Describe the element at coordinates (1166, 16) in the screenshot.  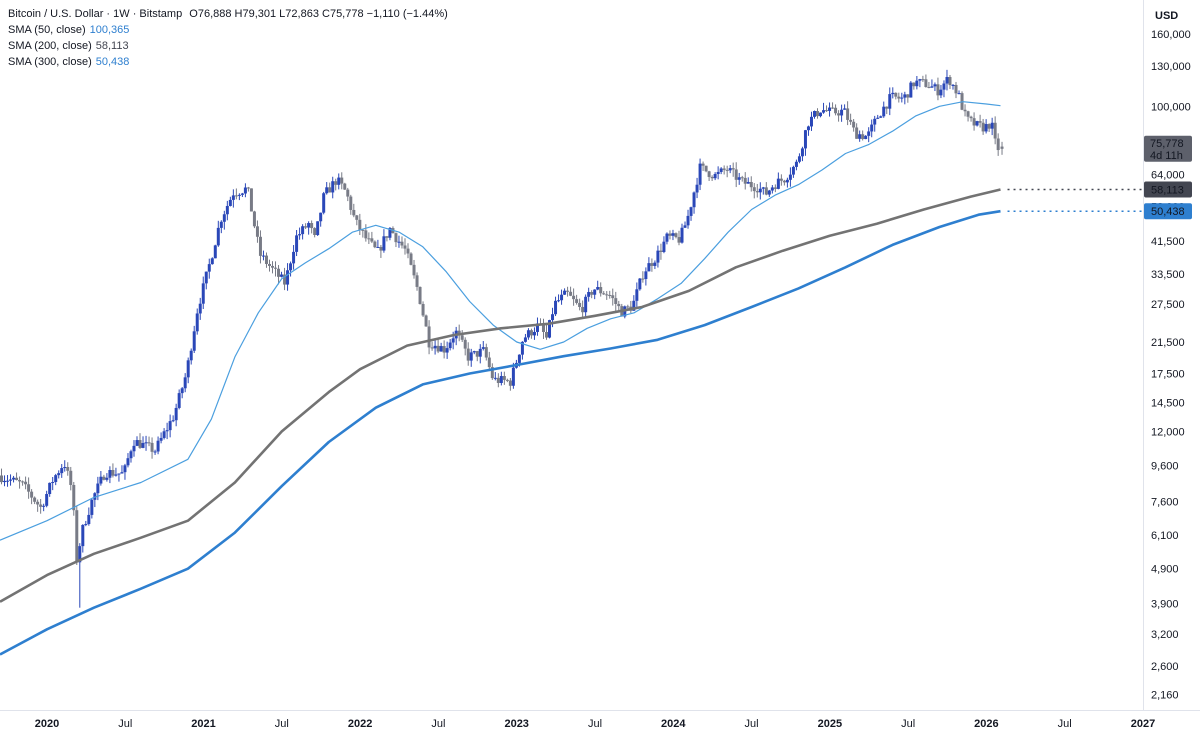
I see `price-axis-currency: USD` at that location.